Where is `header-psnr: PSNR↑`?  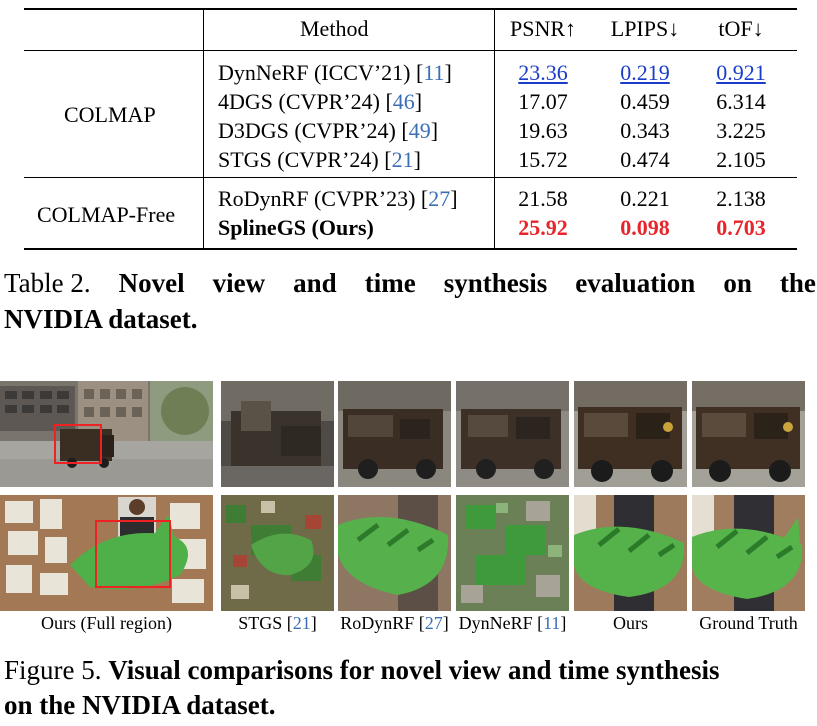
header-psnr: PSNR↑ is located at coordinates (543, 28).